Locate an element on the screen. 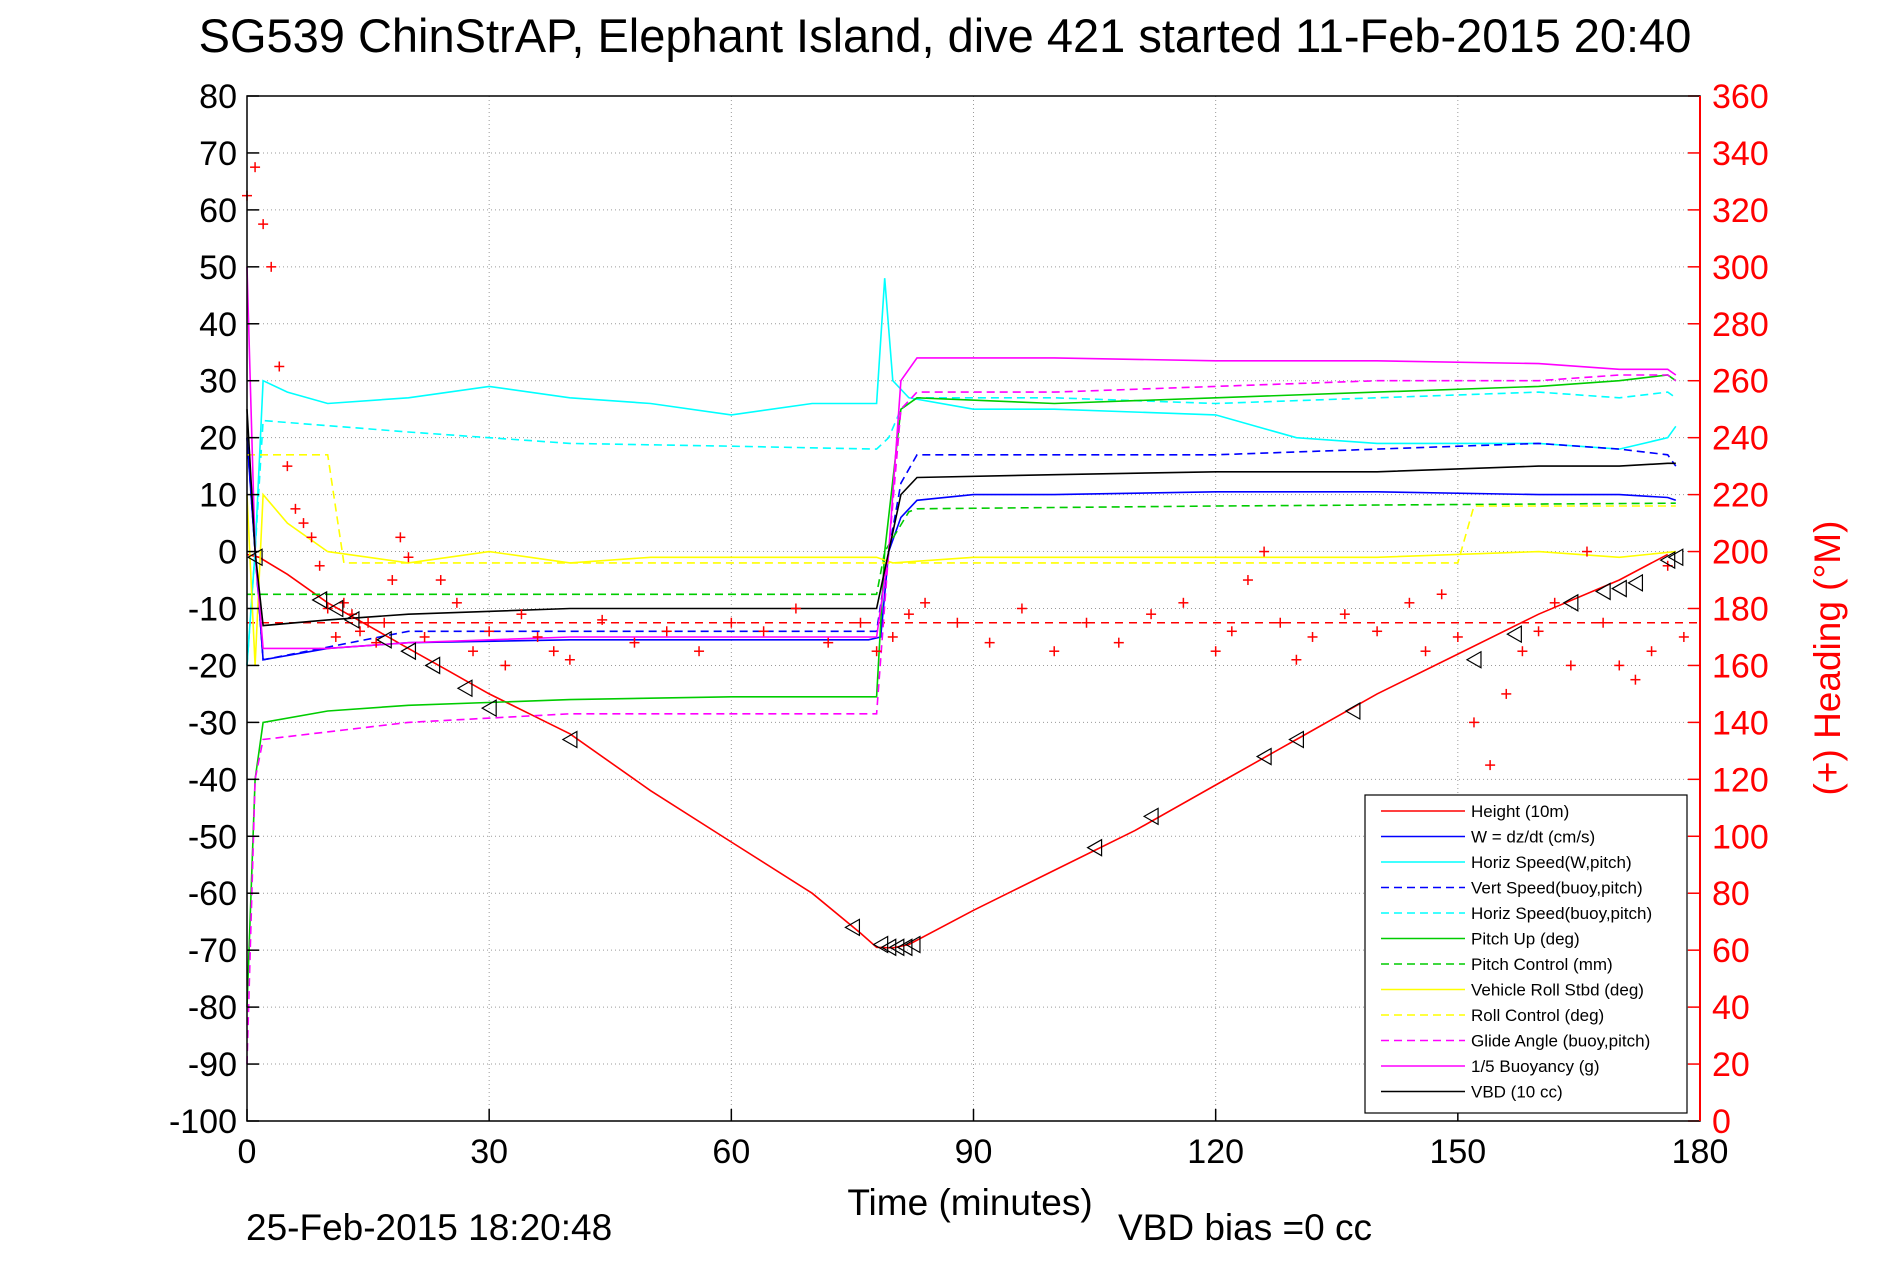 Image resolution: width=1891 pixels, height=1262 pixels. y-tick-label: -60 is located at coordinates (212, 894).